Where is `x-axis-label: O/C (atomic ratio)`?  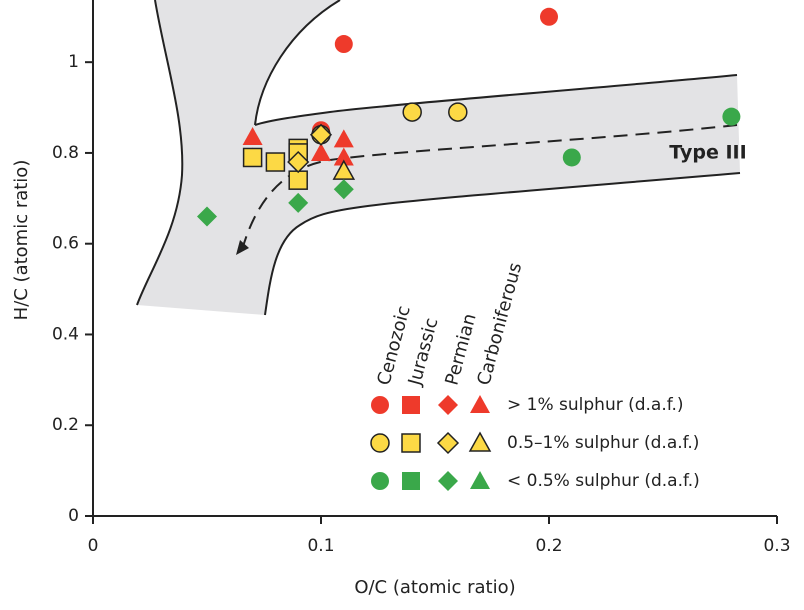 x-axis-label: O/C (atomic ratio) is located at coordinates (434, 587).